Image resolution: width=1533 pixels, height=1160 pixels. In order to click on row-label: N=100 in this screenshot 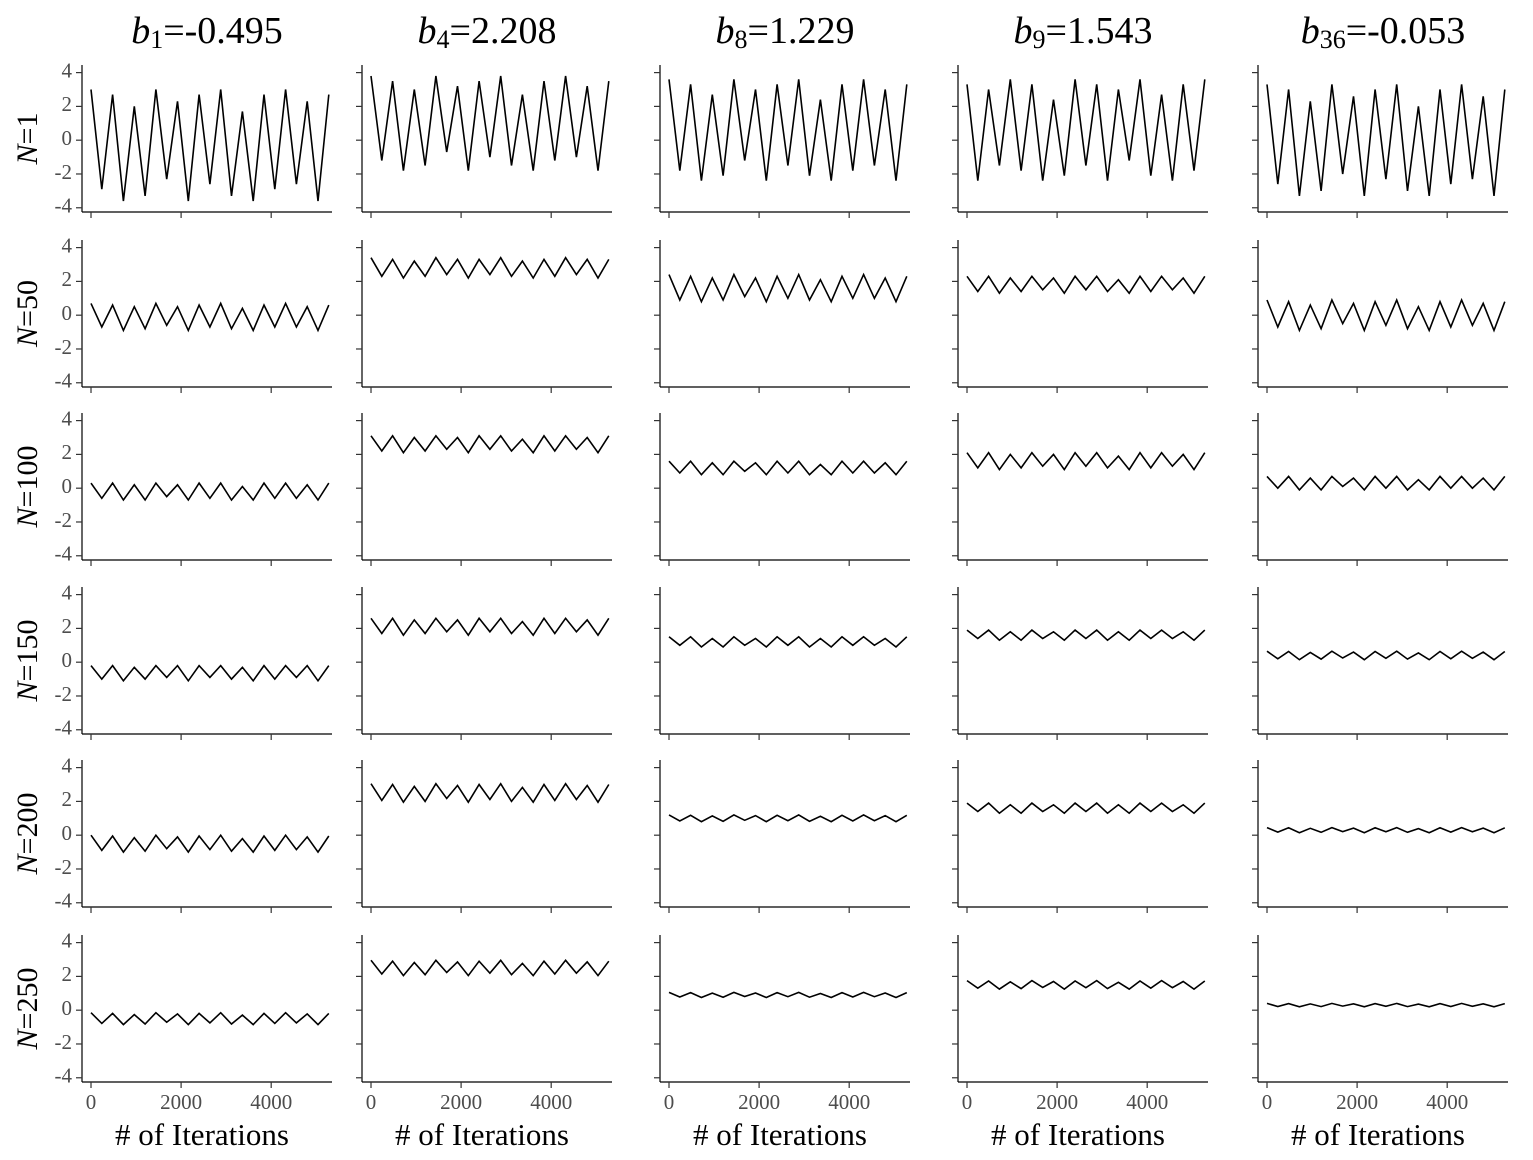, I will do `click(27, 487)`.